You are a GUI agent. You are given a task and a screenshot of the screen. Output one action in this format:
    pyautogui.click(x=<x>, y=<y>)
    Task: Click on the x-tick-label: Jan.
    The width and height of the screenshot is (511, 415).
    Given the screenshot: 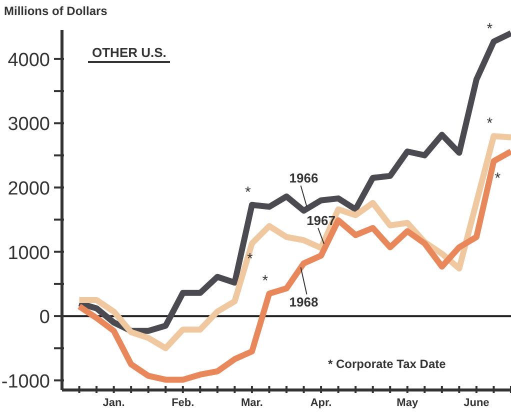 What is the action you would take?
    pyautogui.click(x=113, y=403)
    